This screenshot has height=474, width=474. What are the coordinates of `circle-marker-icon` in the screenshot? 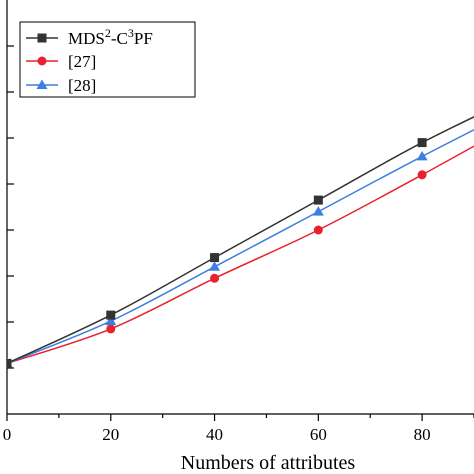 It's located at (42, 61).